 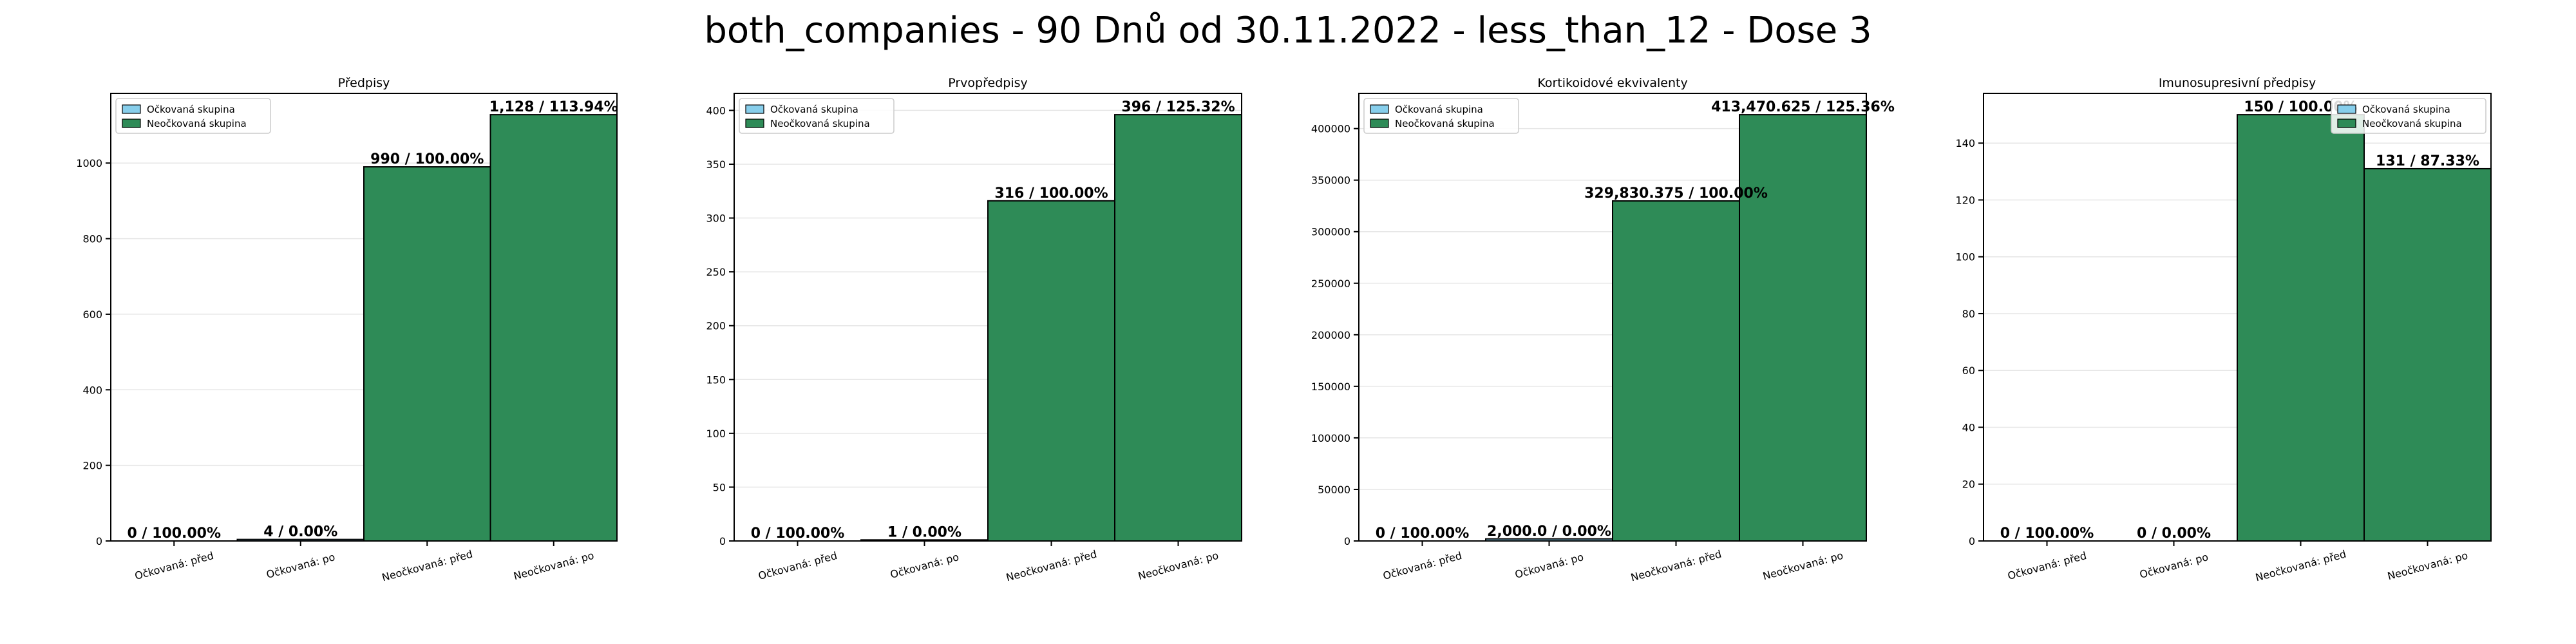 I want to click on y-tick-label: 300, so click(x=716, y=219).